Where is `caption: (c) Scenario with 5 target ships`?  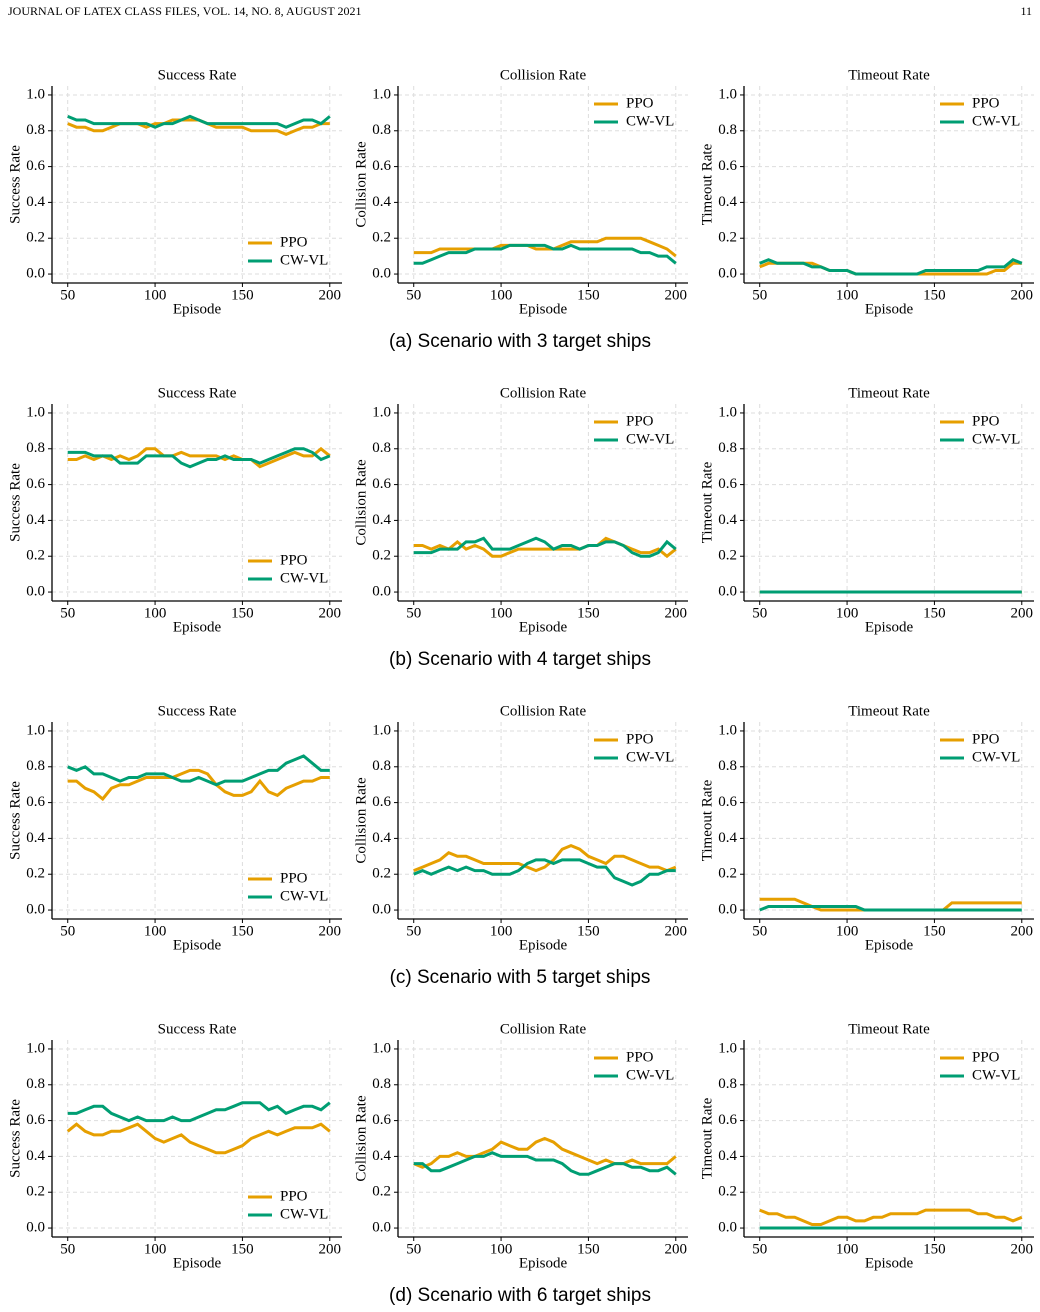 caption: (c) Scenario with 5 target ships is located at coordinates (520, 977).